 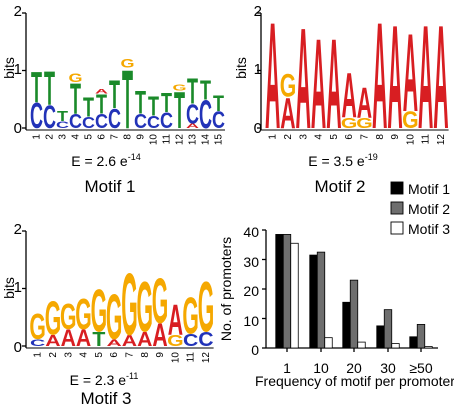 What do you see at coordinates (354, 381) in the screenshot?
I see `bar-chart-x-label: Frequency of motif per promoter` at bounding box center [354, 381].